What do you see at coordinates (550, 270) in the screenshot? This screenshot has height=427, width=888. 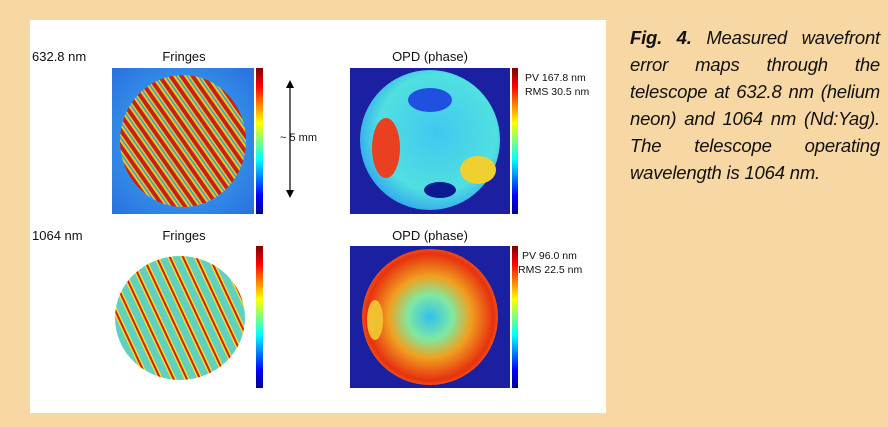 I see `rms-label: RMS 22.5 nm` at bounding box center [550, 270].